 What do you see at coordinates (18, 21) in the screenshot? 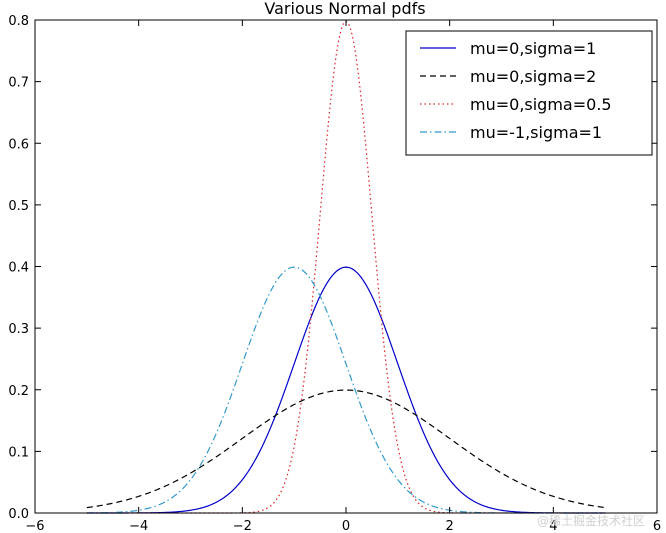
I see `y-tick-label: 0.8` at bounding box center [18, 21].